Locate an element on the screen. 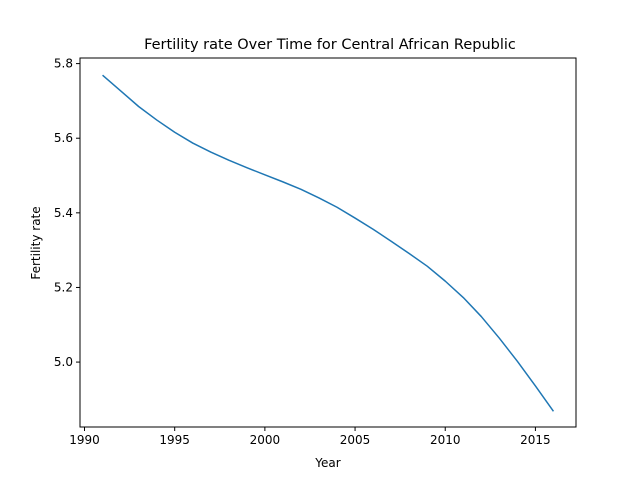  x-tick-label: 1995 is located at coordinates (174, 440).